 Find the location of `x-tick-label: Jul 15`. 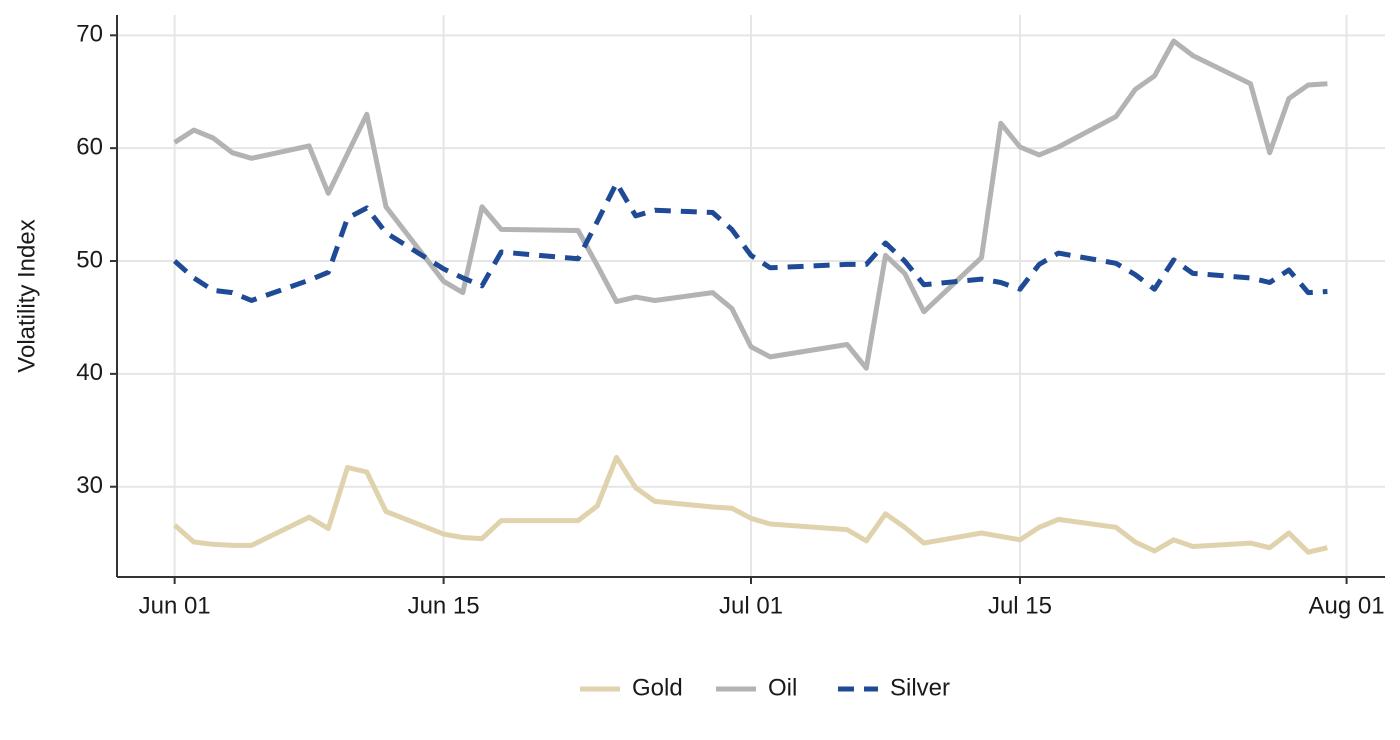

x-tick-label: Jul 15 is located at coordinates (1020, 605).